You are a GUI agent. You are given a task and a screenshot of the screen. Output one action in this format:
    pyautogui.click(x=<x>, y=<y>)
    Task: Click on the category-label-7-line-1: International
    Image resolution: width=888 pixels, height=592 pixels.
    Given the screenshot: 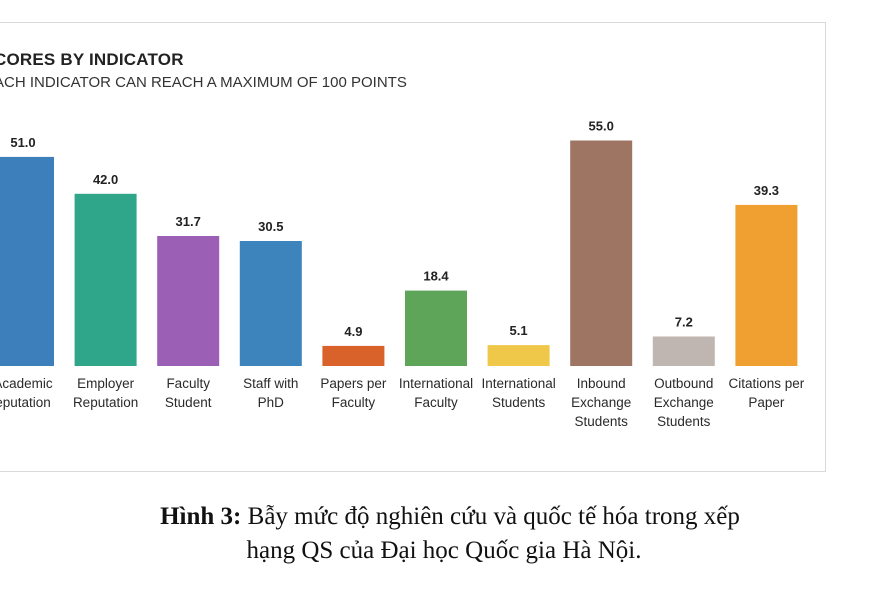 What is the action you would take?
    pyautogui.click(x=518, y=383)
    